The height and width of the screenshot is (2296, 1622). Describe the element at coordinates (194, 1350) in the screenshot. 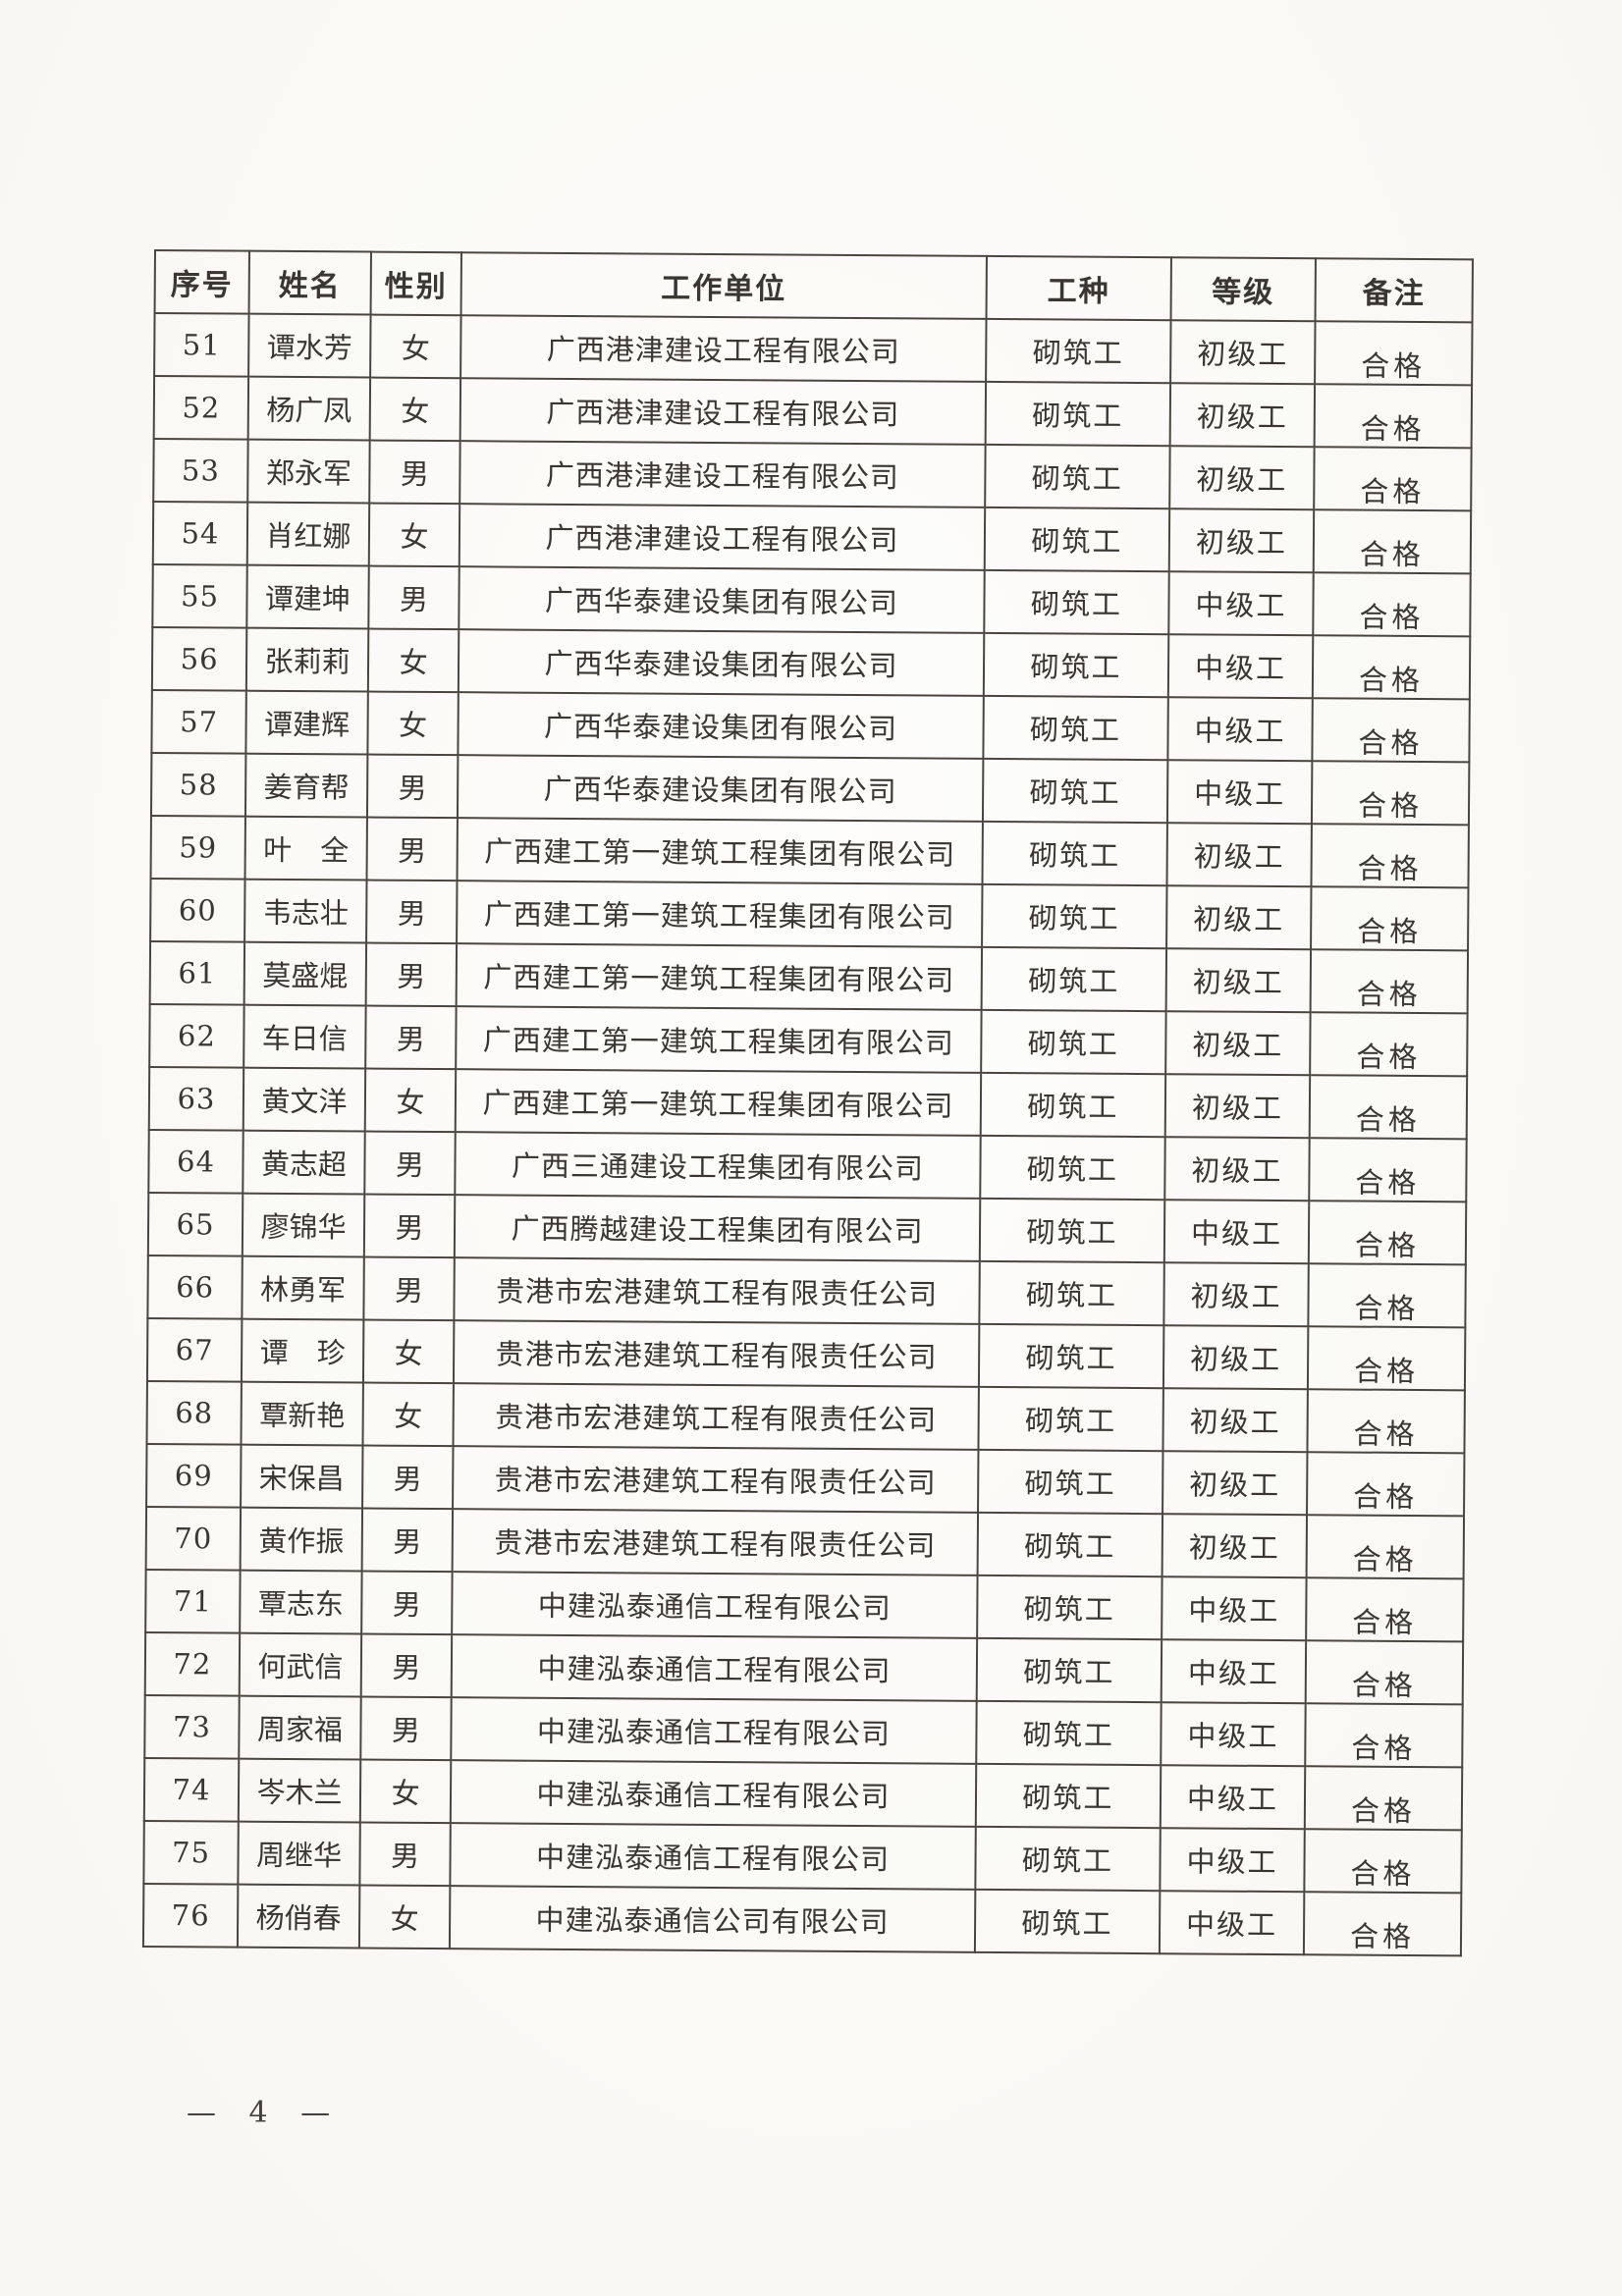

I see `cell-no-text: 67` at that location.